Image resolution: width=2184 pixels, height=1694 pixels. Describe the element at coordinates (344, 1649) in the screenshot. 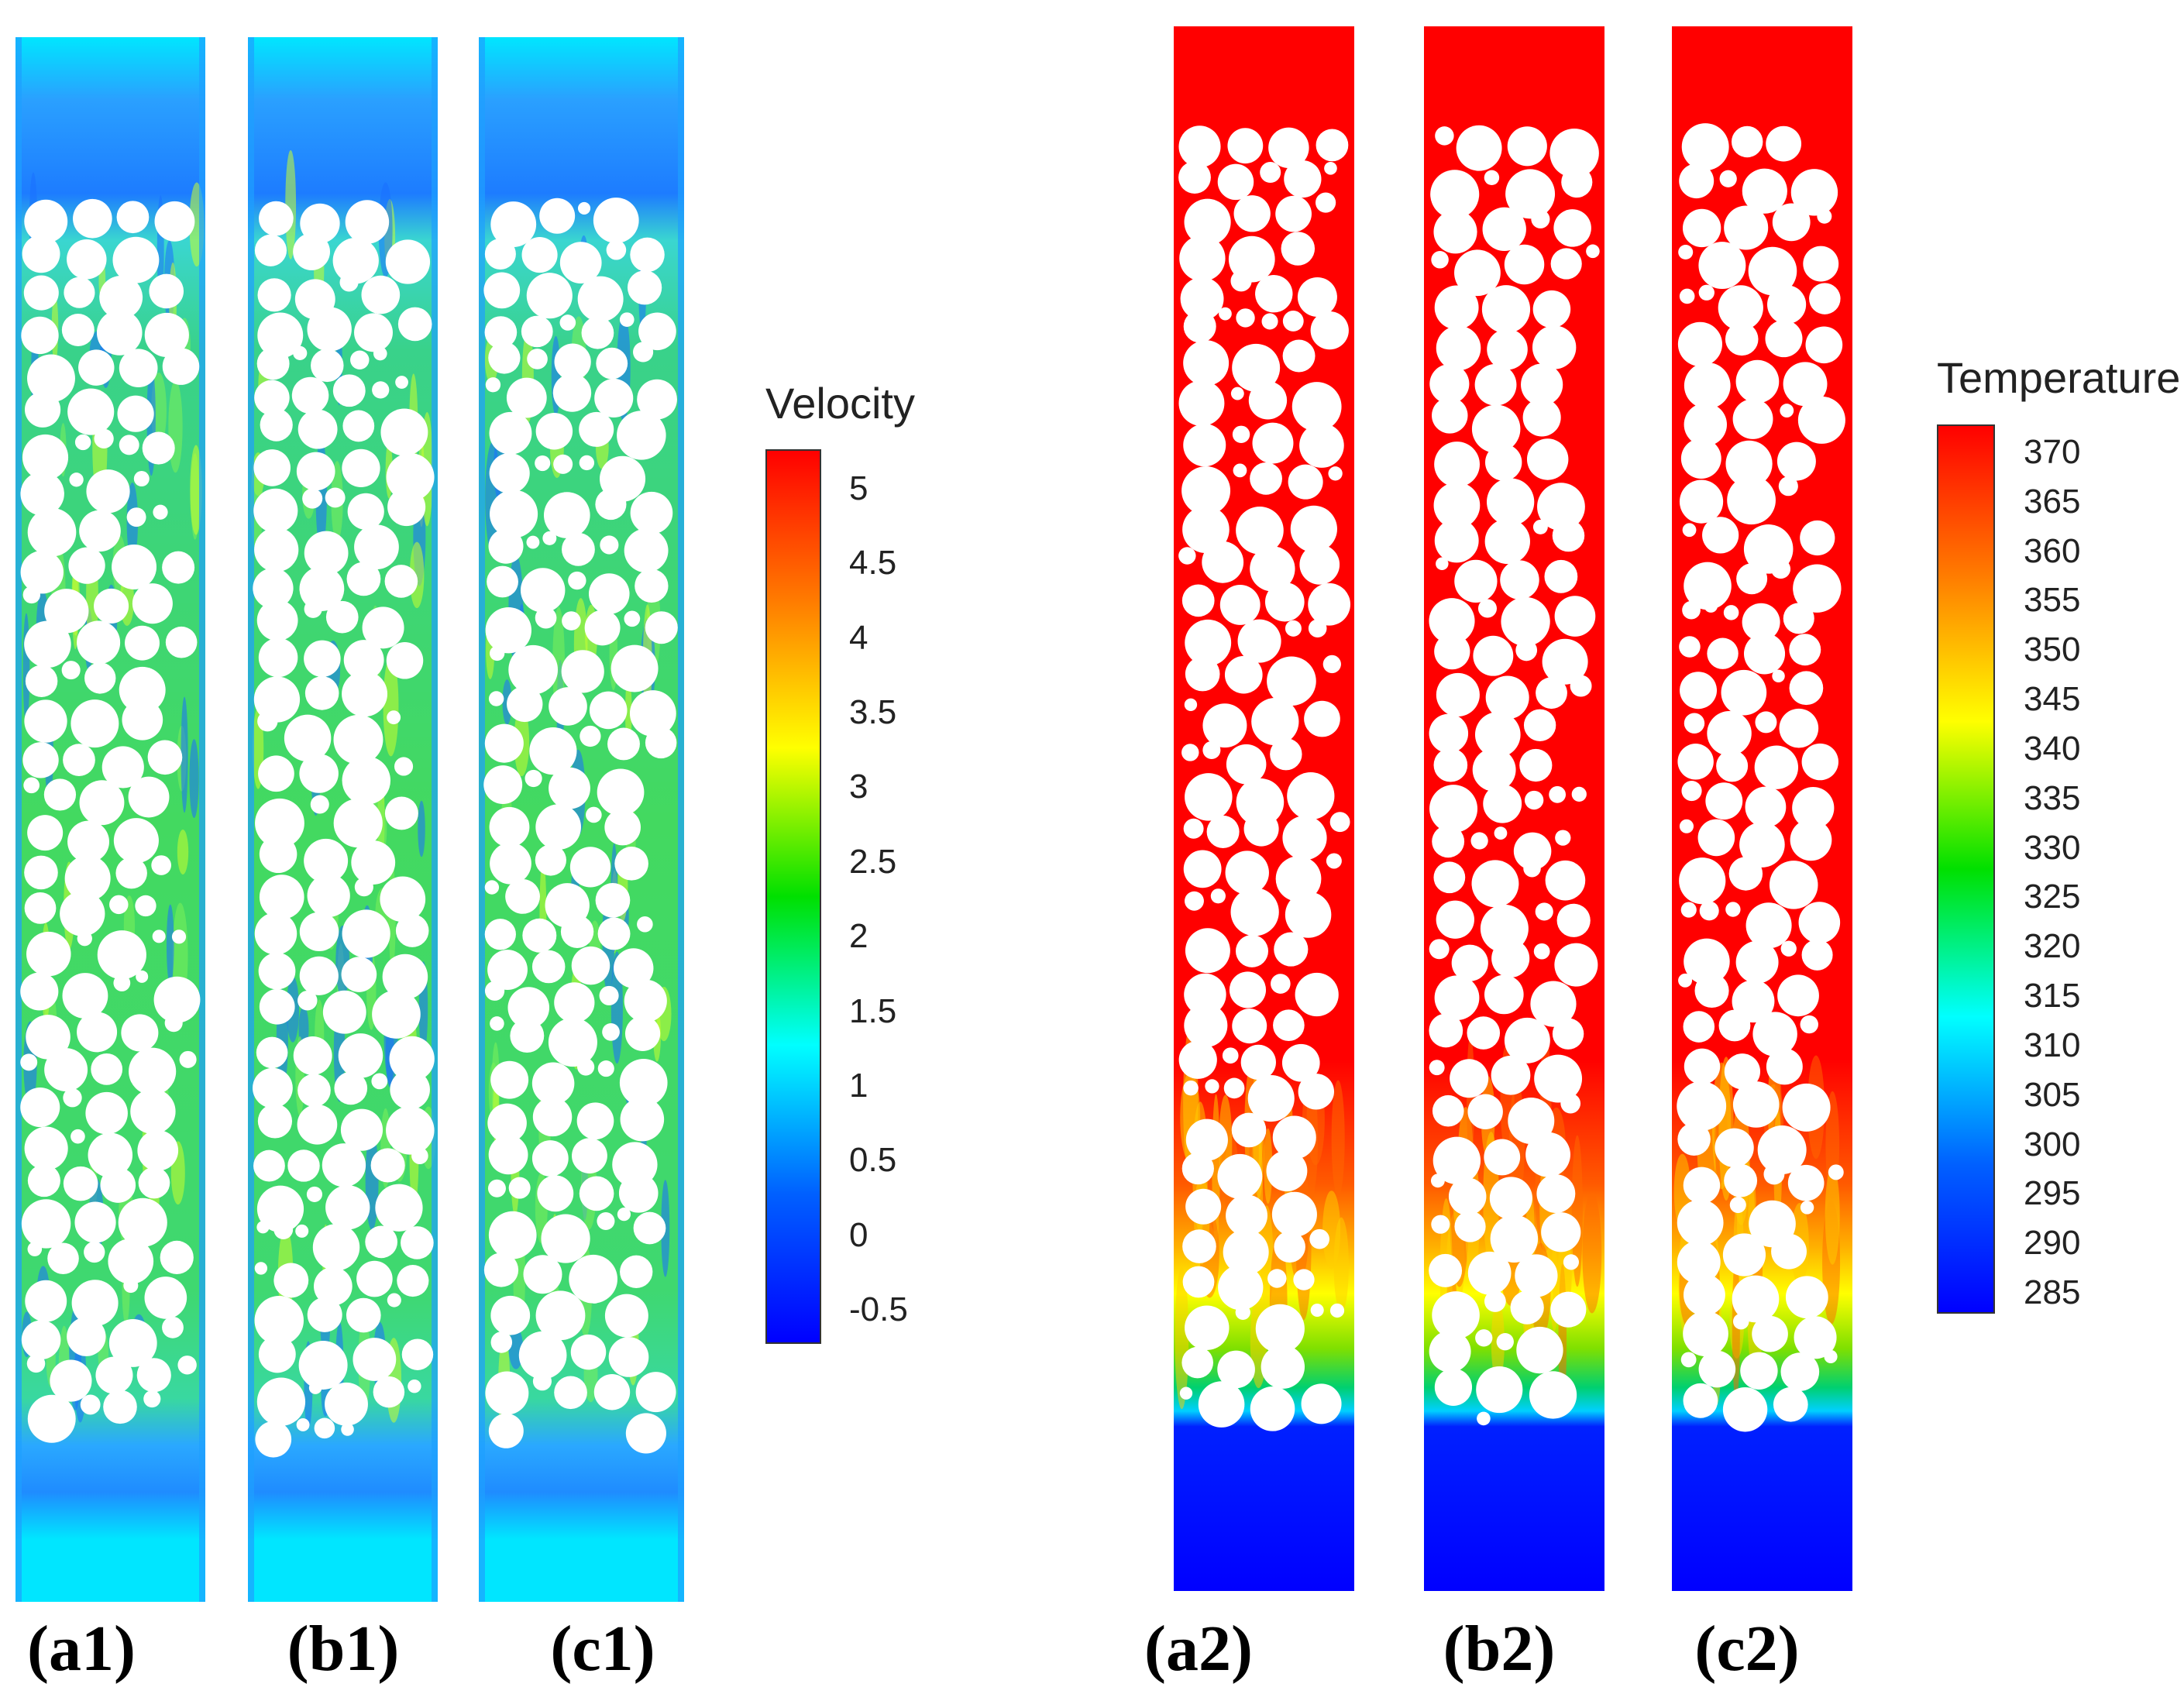

I see `panel-label-b1: (b1)` at that location.